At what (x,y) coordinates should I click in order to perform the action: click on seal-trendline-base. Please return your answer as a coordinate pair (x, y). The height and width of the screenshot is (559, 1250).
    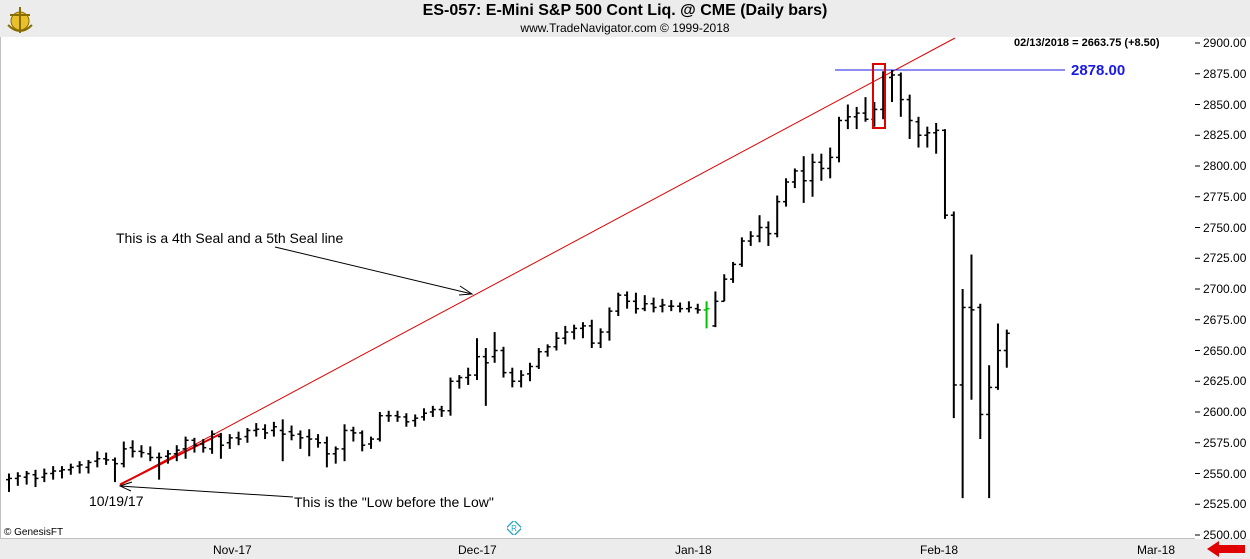
    Looking at the image, I should click on (170, 459).